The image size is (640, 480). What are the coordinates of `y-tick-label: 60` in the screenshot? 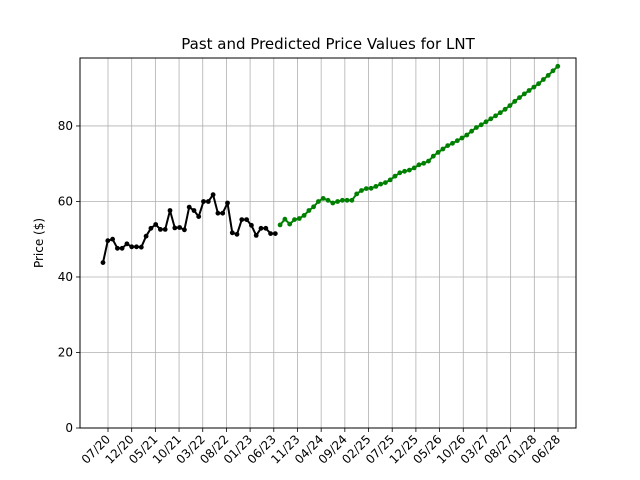 It's located at (65, 201).